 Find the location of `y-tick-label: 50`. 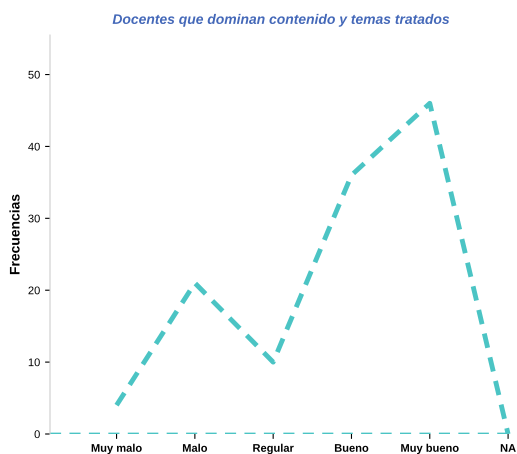

y-tick-label: 50 is located at coordinates (34, 74).